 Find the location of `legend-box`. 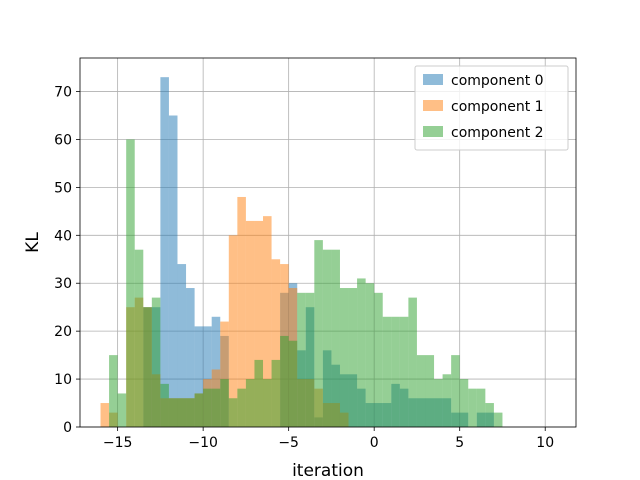

legend-box is located at coordinates (491, 108).